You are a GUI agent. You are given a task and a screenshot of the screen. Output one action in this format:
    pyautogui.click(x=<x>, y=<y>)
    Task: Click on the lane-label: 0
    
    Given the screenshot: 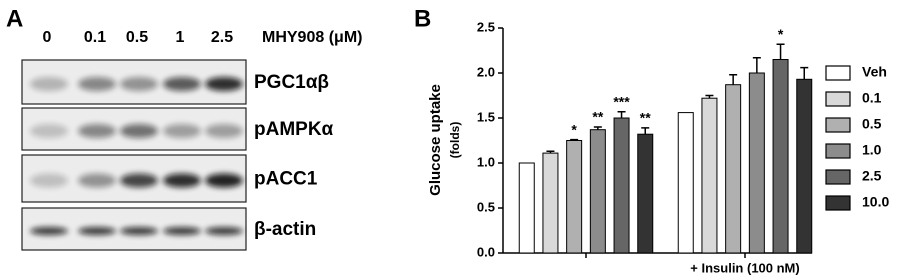 What is the action you would take?
    pyautogui.click(x=47, y=37)
    